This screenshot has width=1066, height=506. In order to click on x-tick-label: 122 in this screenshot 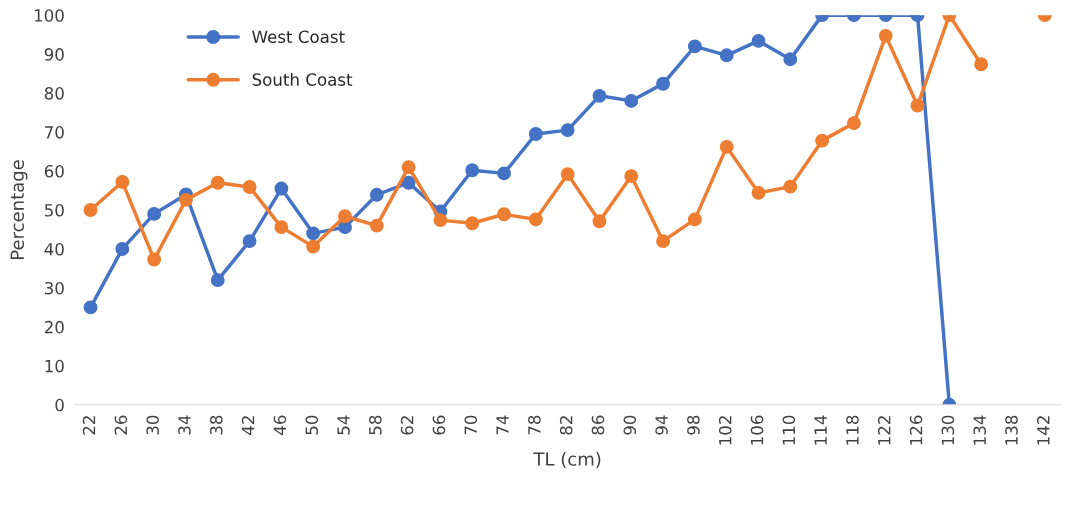, I will do `click(884, 430)`.